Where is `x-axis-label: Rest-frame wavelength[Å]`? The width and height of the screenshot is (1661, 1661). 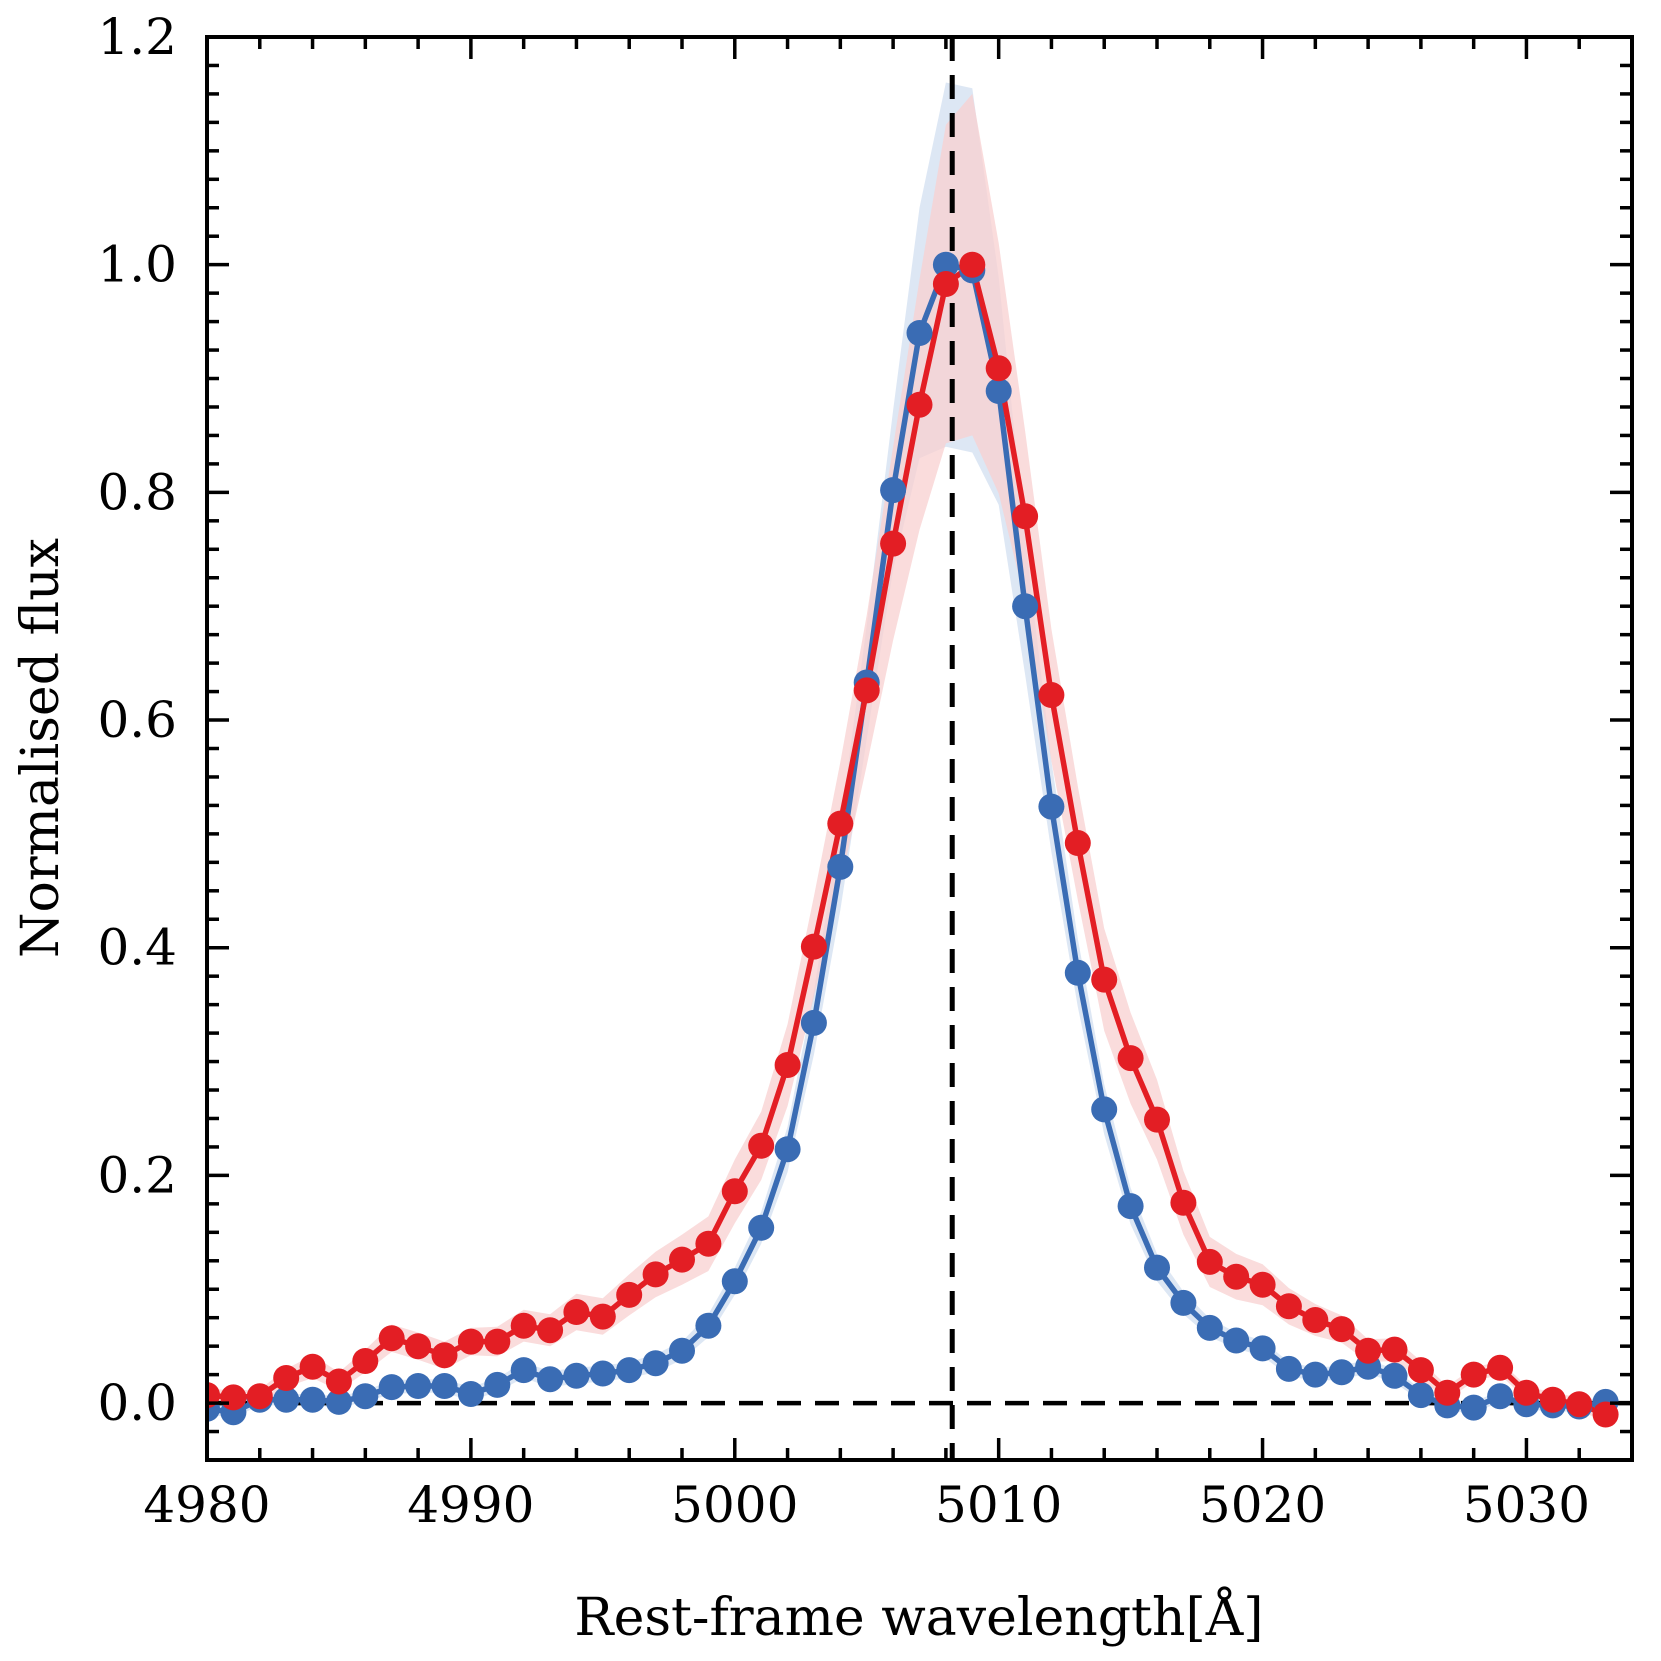 x-axis-label: Rest-frame wavelength[Å] is located at coordinates (918, 1617).